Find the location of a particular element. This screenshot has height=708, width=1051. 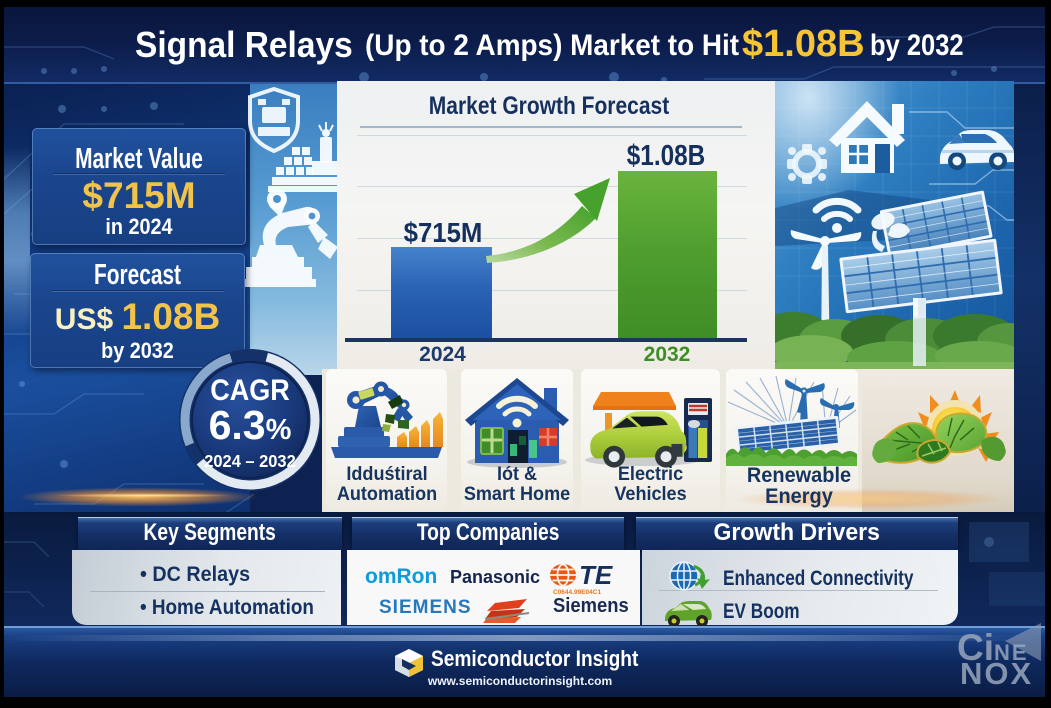

svg-text: TE is located at coordinates (596, 575).